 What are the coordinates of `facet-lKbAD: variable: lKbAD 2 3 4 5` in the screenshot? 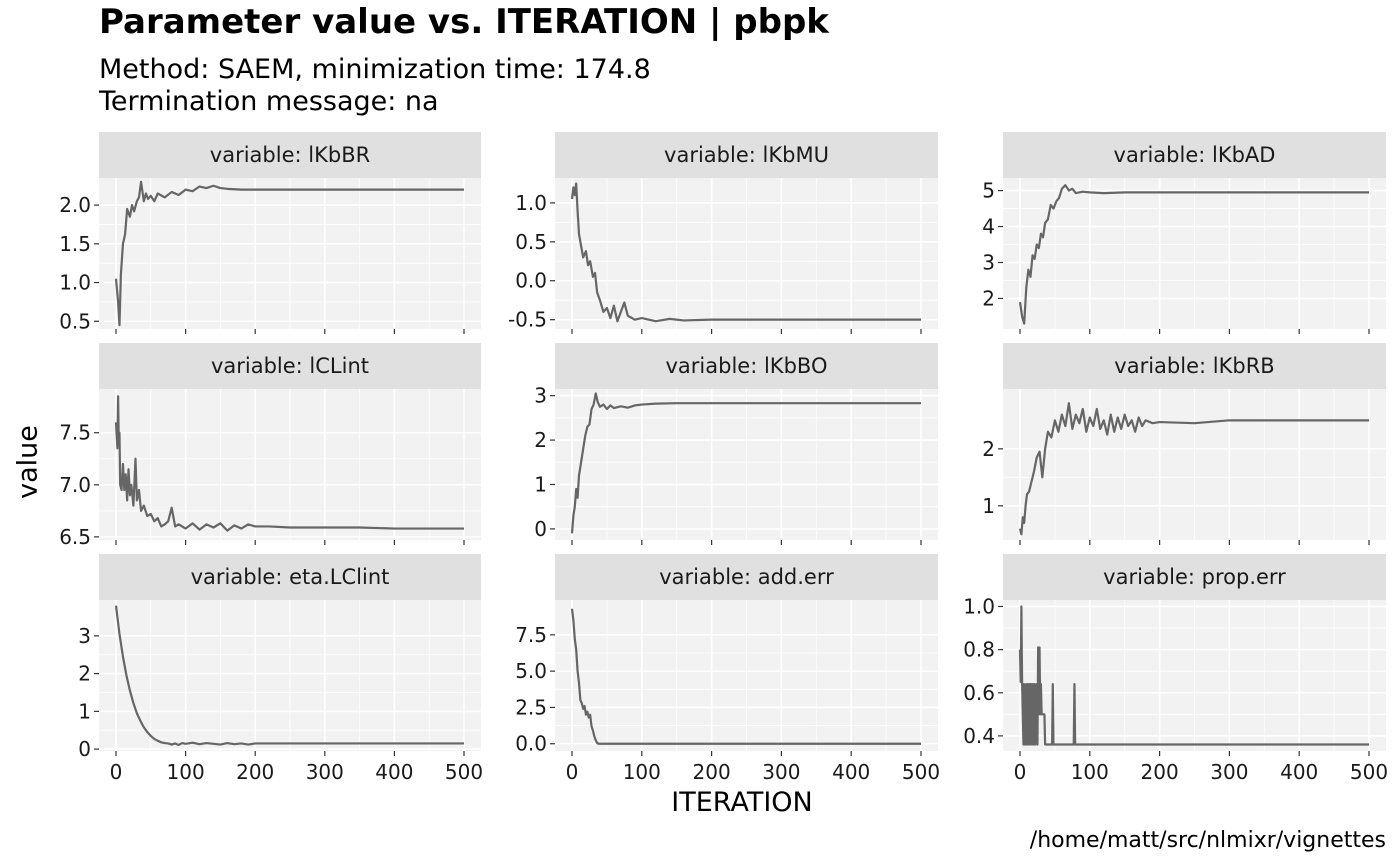 It's located at (1184, 233).